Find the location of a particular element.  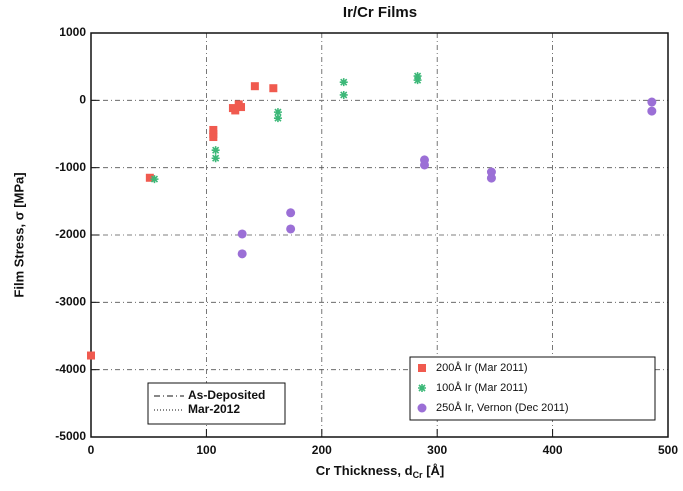

x-tick-label: 200 is located at coordinates (322, 450).